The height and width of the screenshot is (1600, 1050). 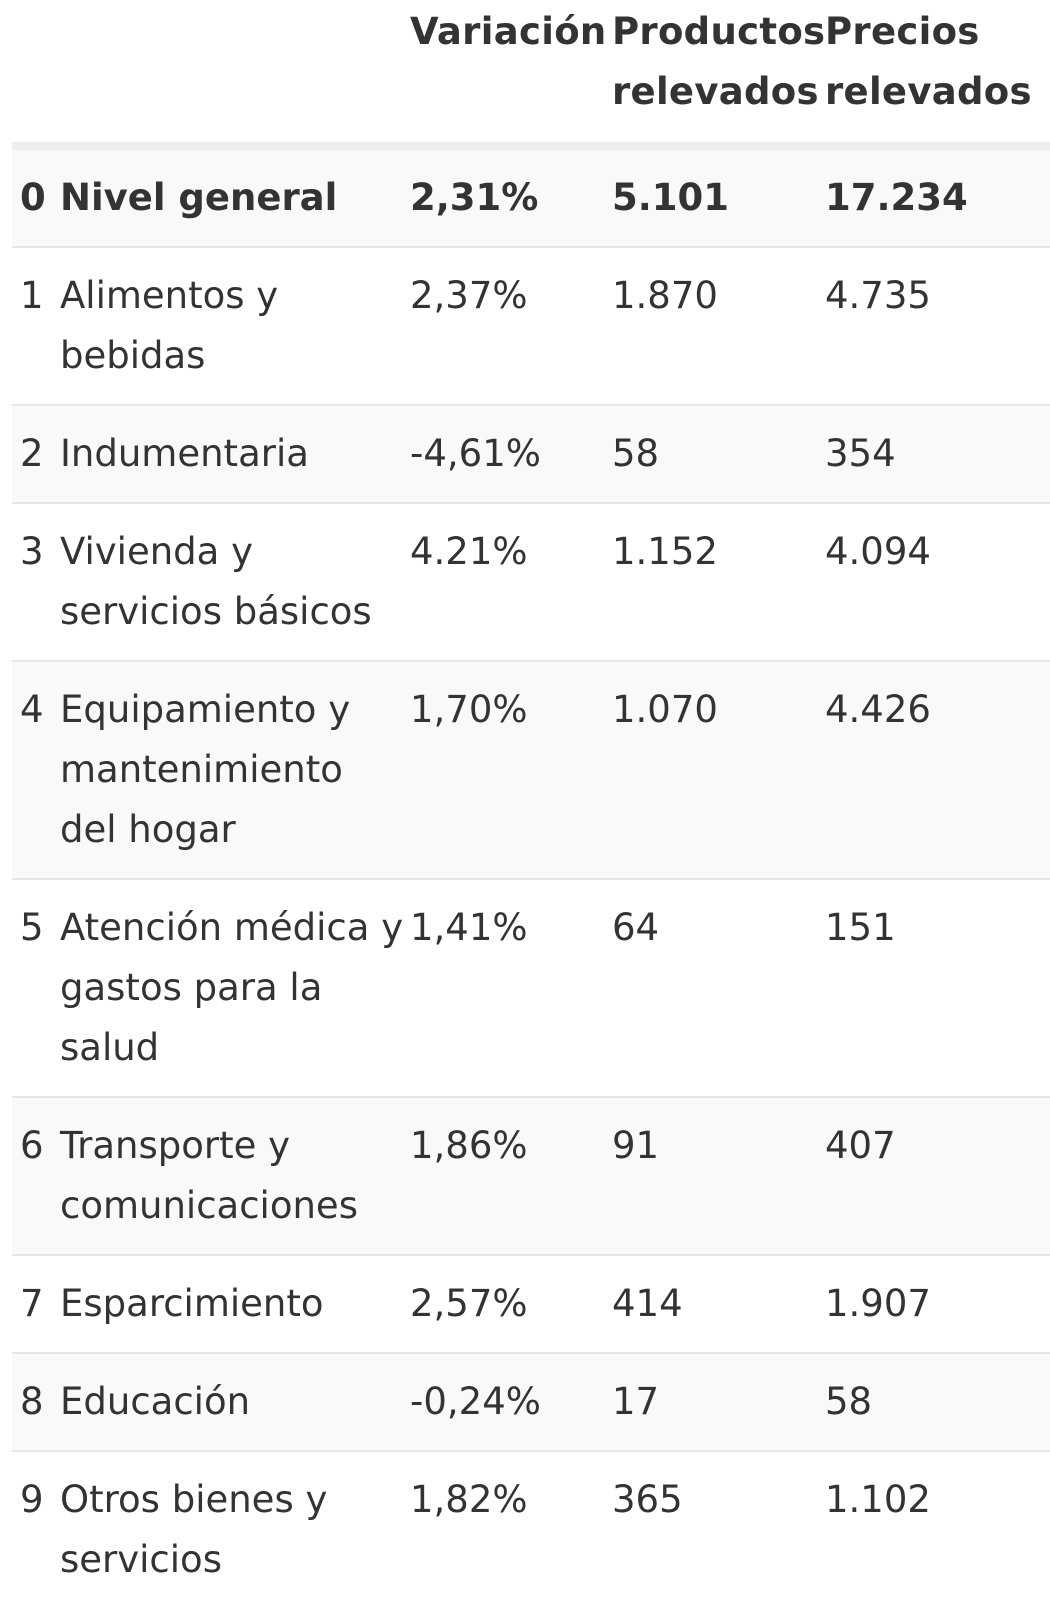 What do you see at coordinates (32, 1145) in the screenshot?
I see `row-number: 6` at bounding box center [32, 1145].